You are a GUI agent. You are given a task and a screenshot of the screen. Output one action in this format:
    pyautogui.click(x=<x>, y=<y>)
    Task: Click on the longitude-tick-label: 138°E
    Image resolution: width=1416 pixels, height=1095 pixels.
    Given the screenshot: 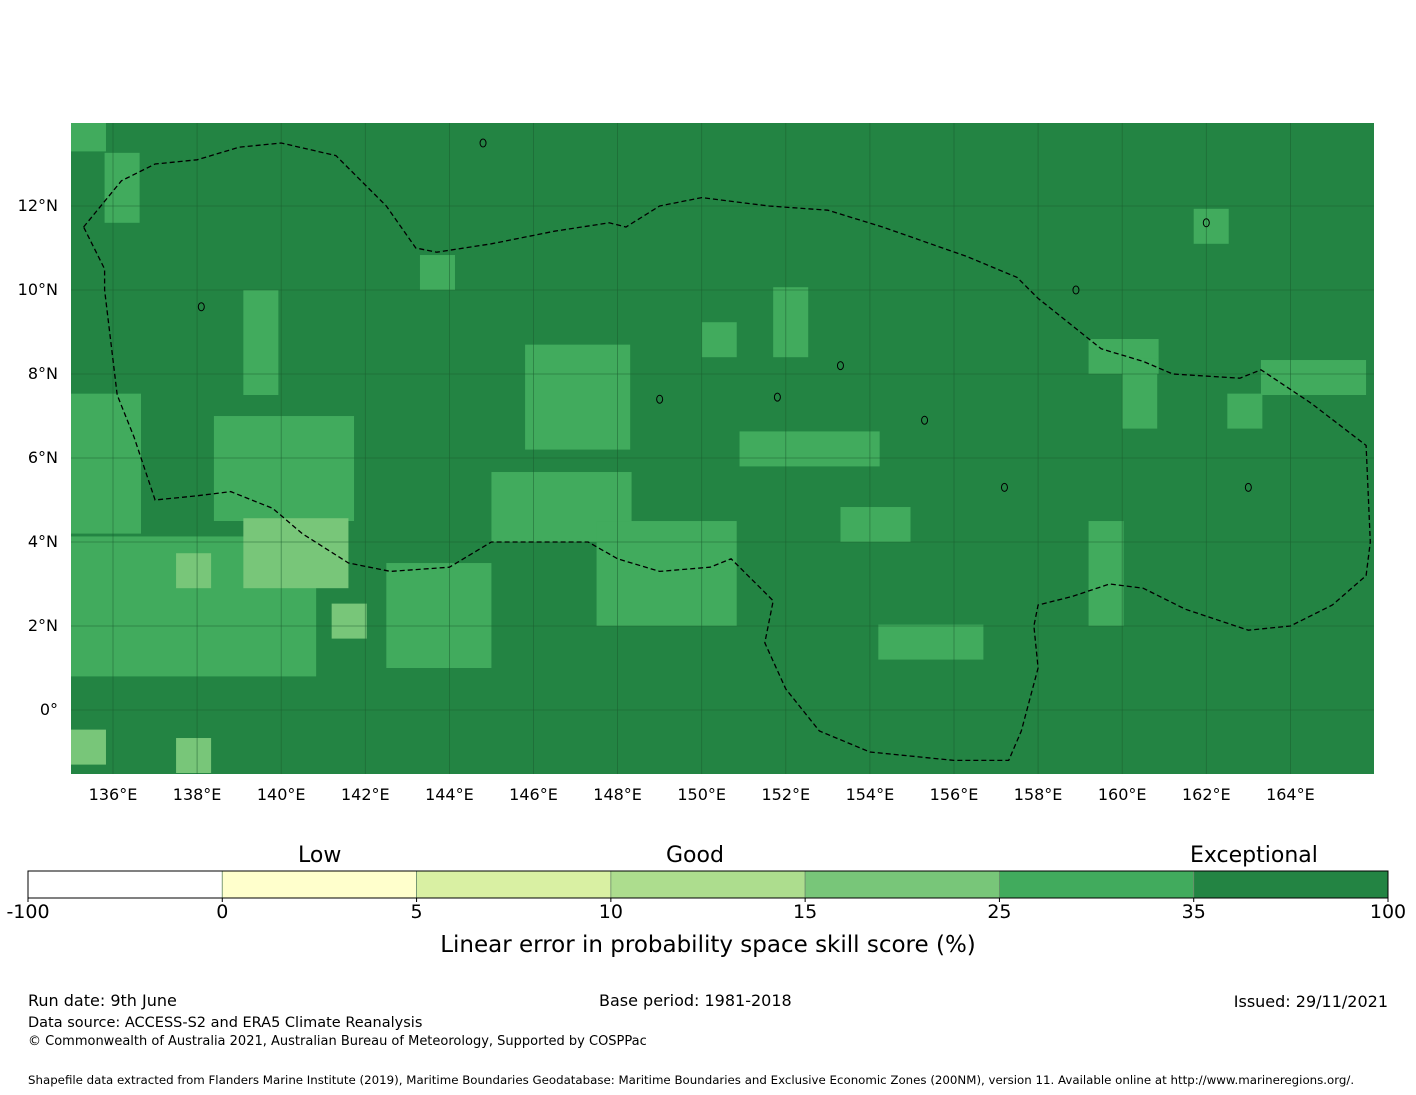 What is the action you would take?
    pyautogui.click(x=197, y=794)
    